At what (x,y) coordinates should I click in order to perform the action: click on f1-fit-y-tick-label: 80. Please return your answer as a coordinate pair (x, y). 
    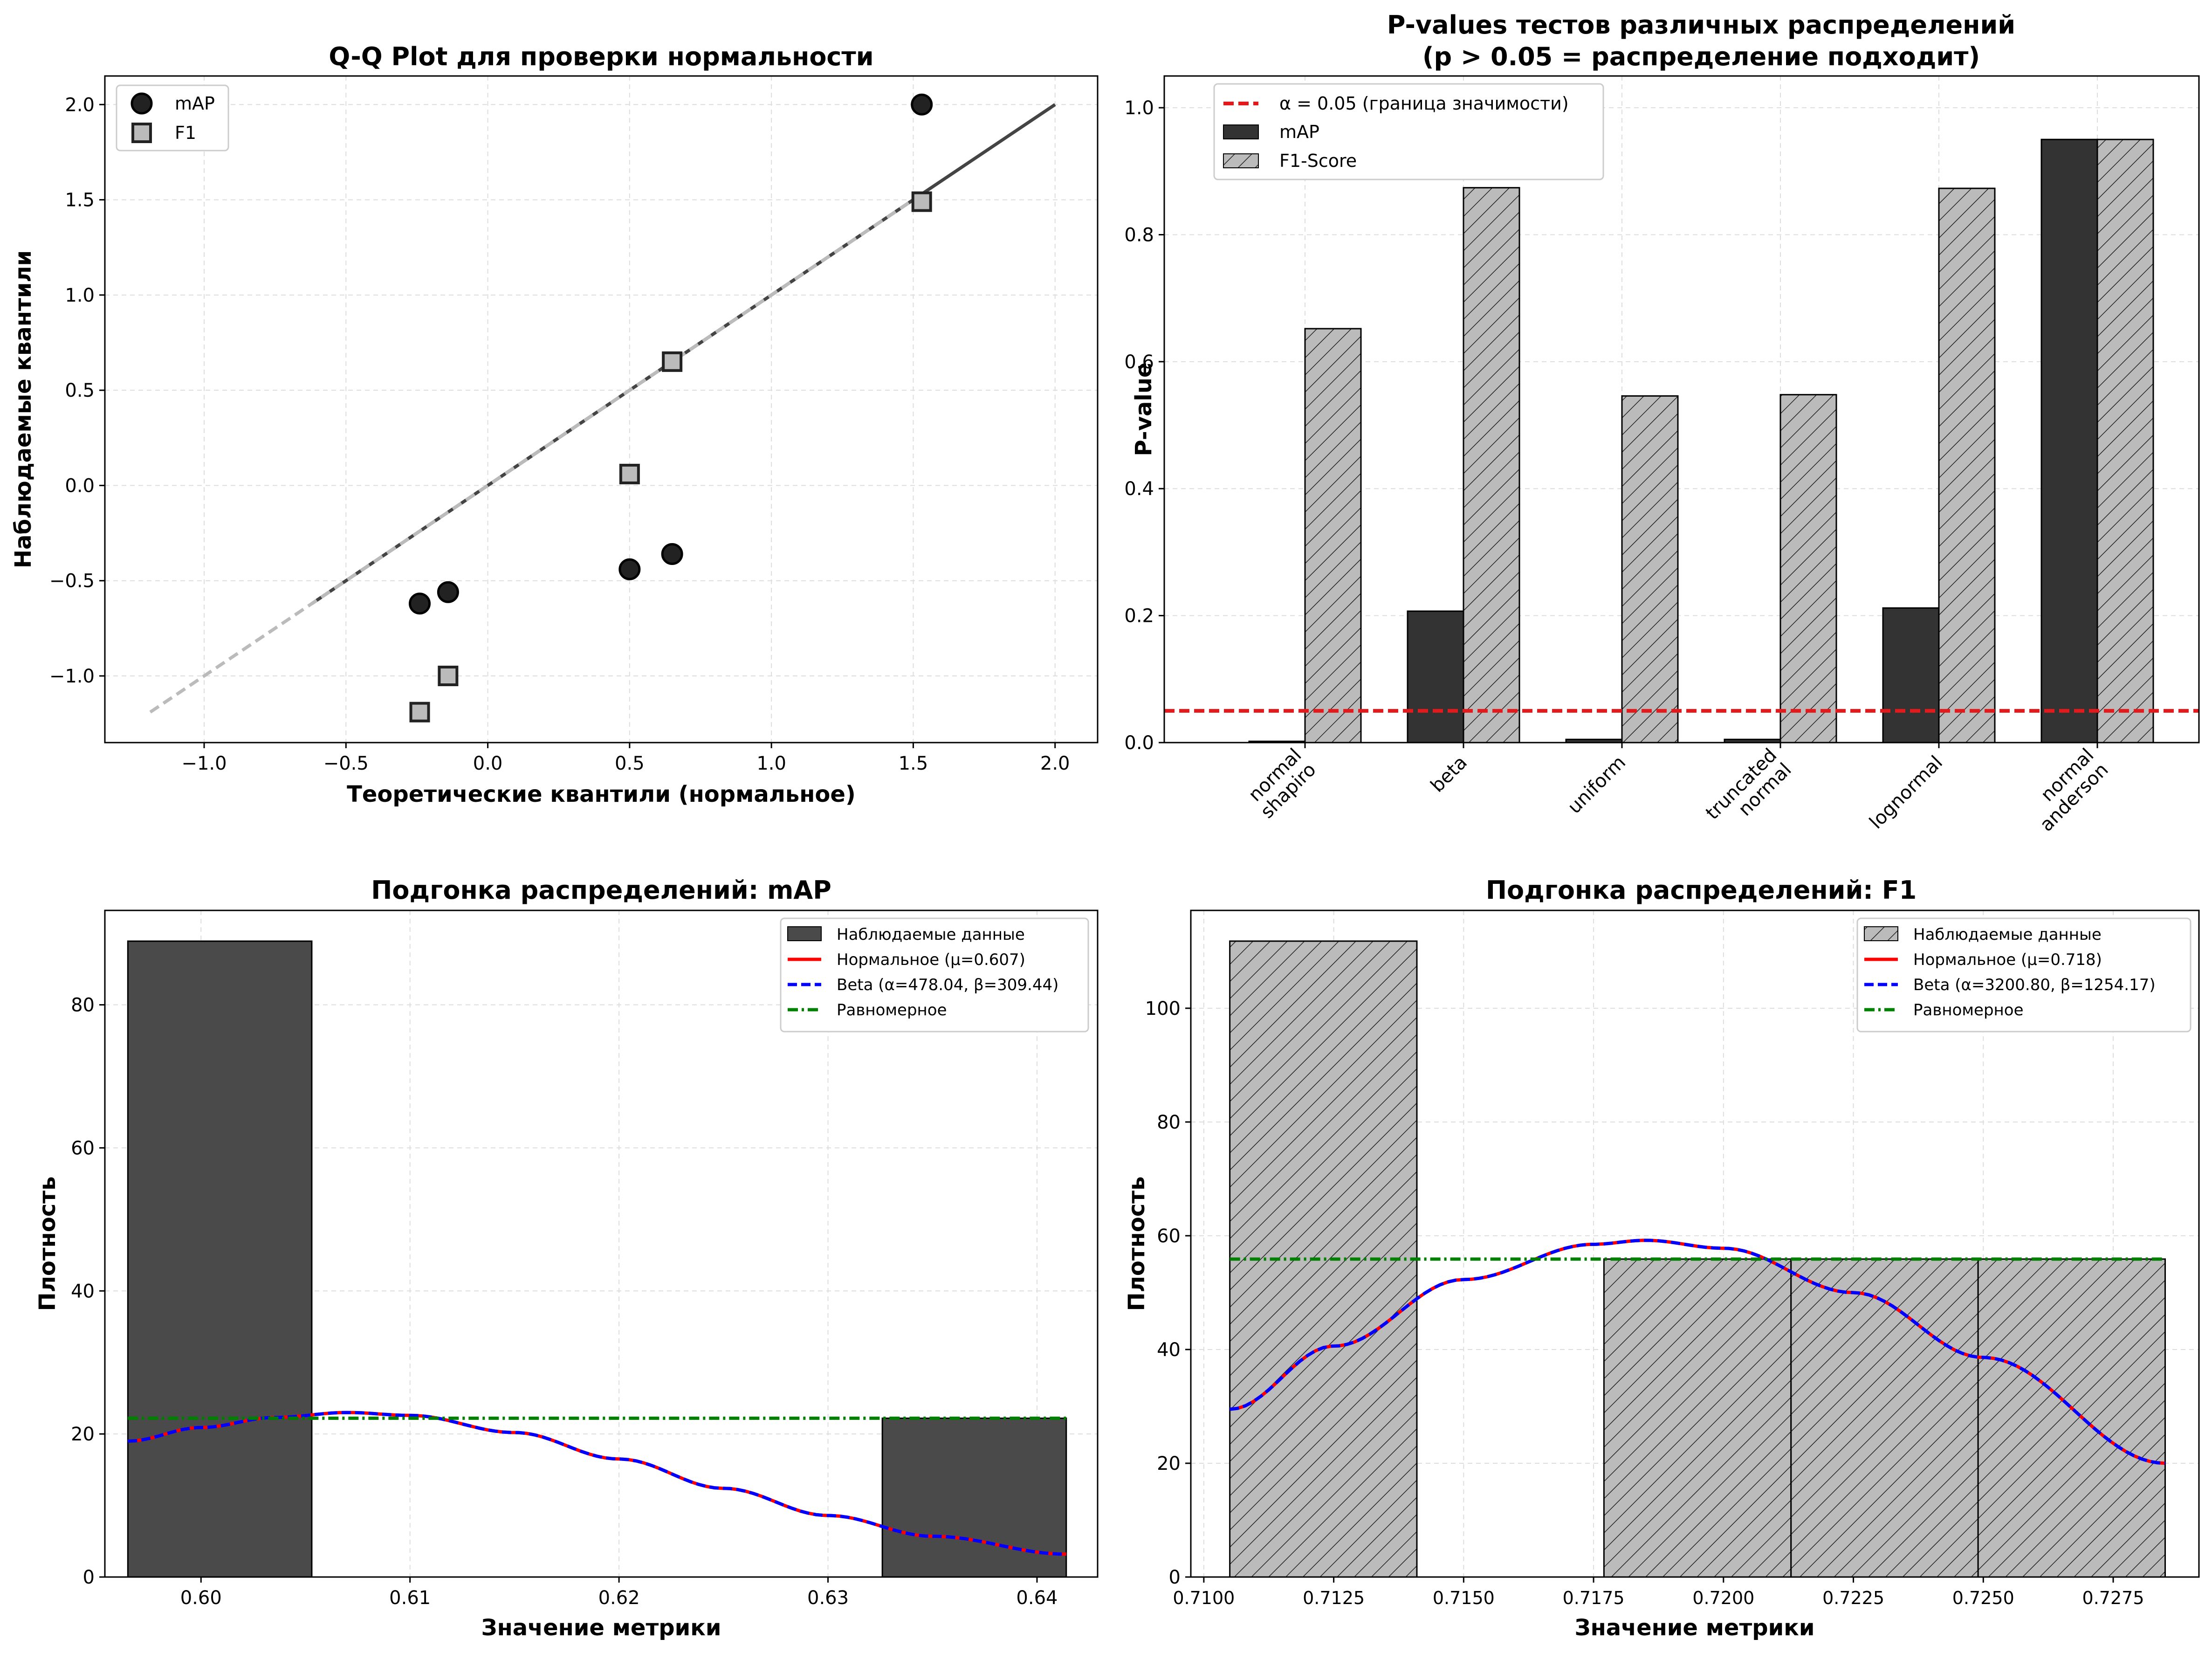
    Looking at the image, I should click on (1169, 1122).